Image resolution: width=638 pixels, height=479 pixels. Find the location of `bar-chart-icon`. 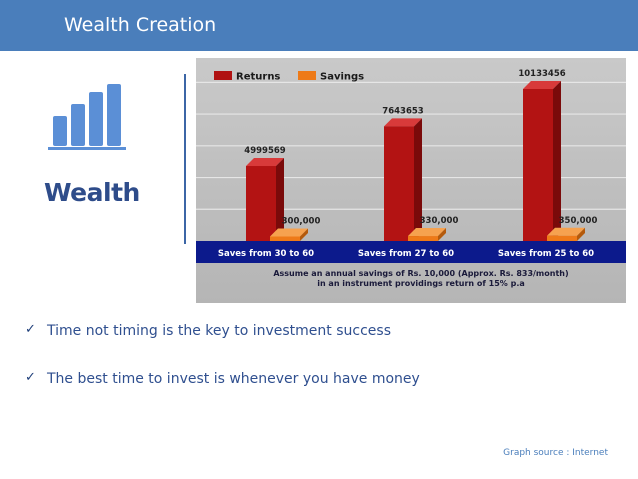

bar-chart-icon is located at coordinates (87, 117).